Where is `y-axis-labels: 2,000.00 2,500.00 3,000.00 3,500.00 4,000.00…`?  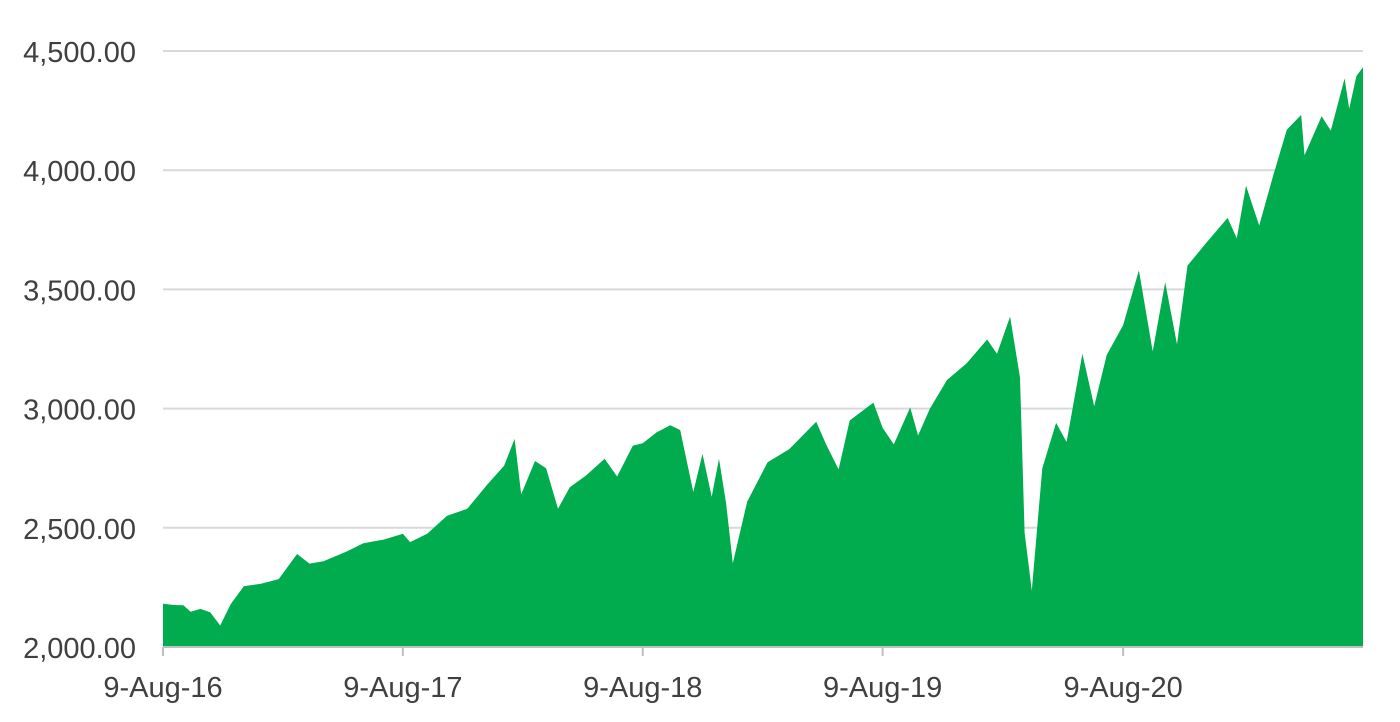
y-axis-labels: 2,000.00 2,500.00 3,000.00 3,500.00 4,000.00… is located at coordinates (79, 351).